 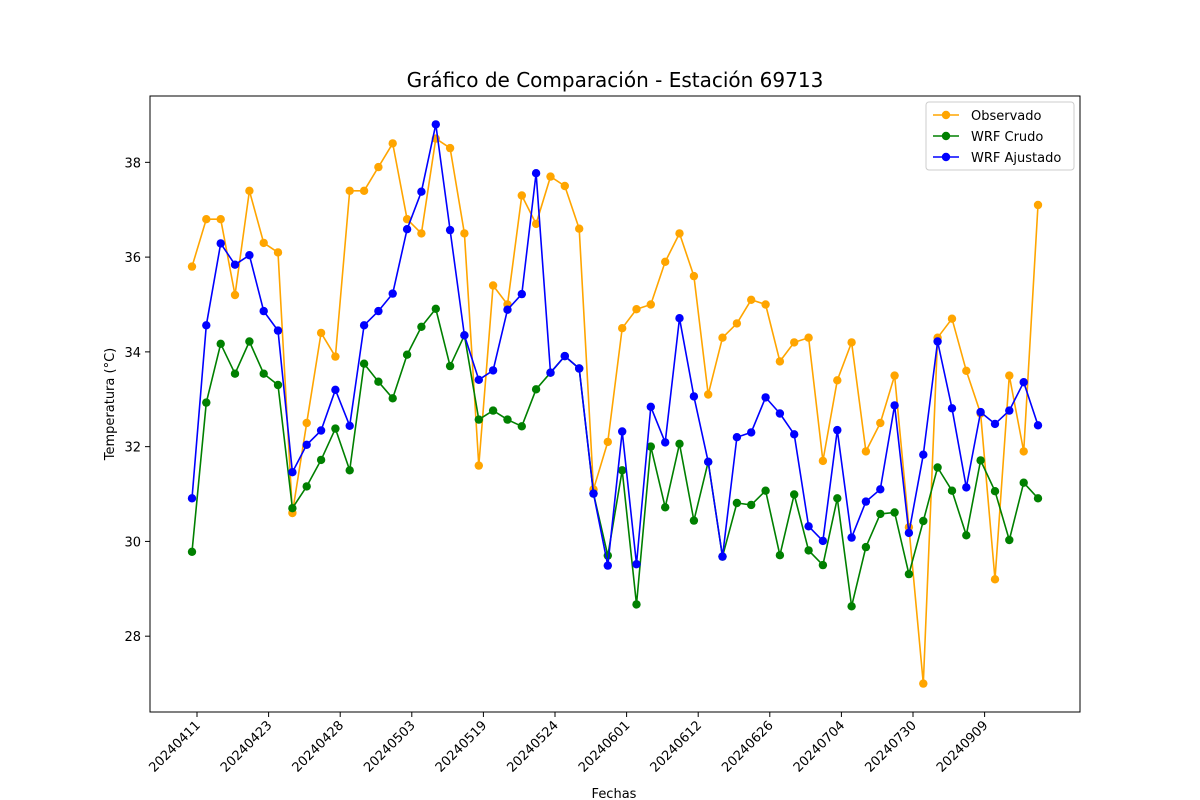 I want to click on legend-label: WRF Crudo, so click(x=1007, y=137).